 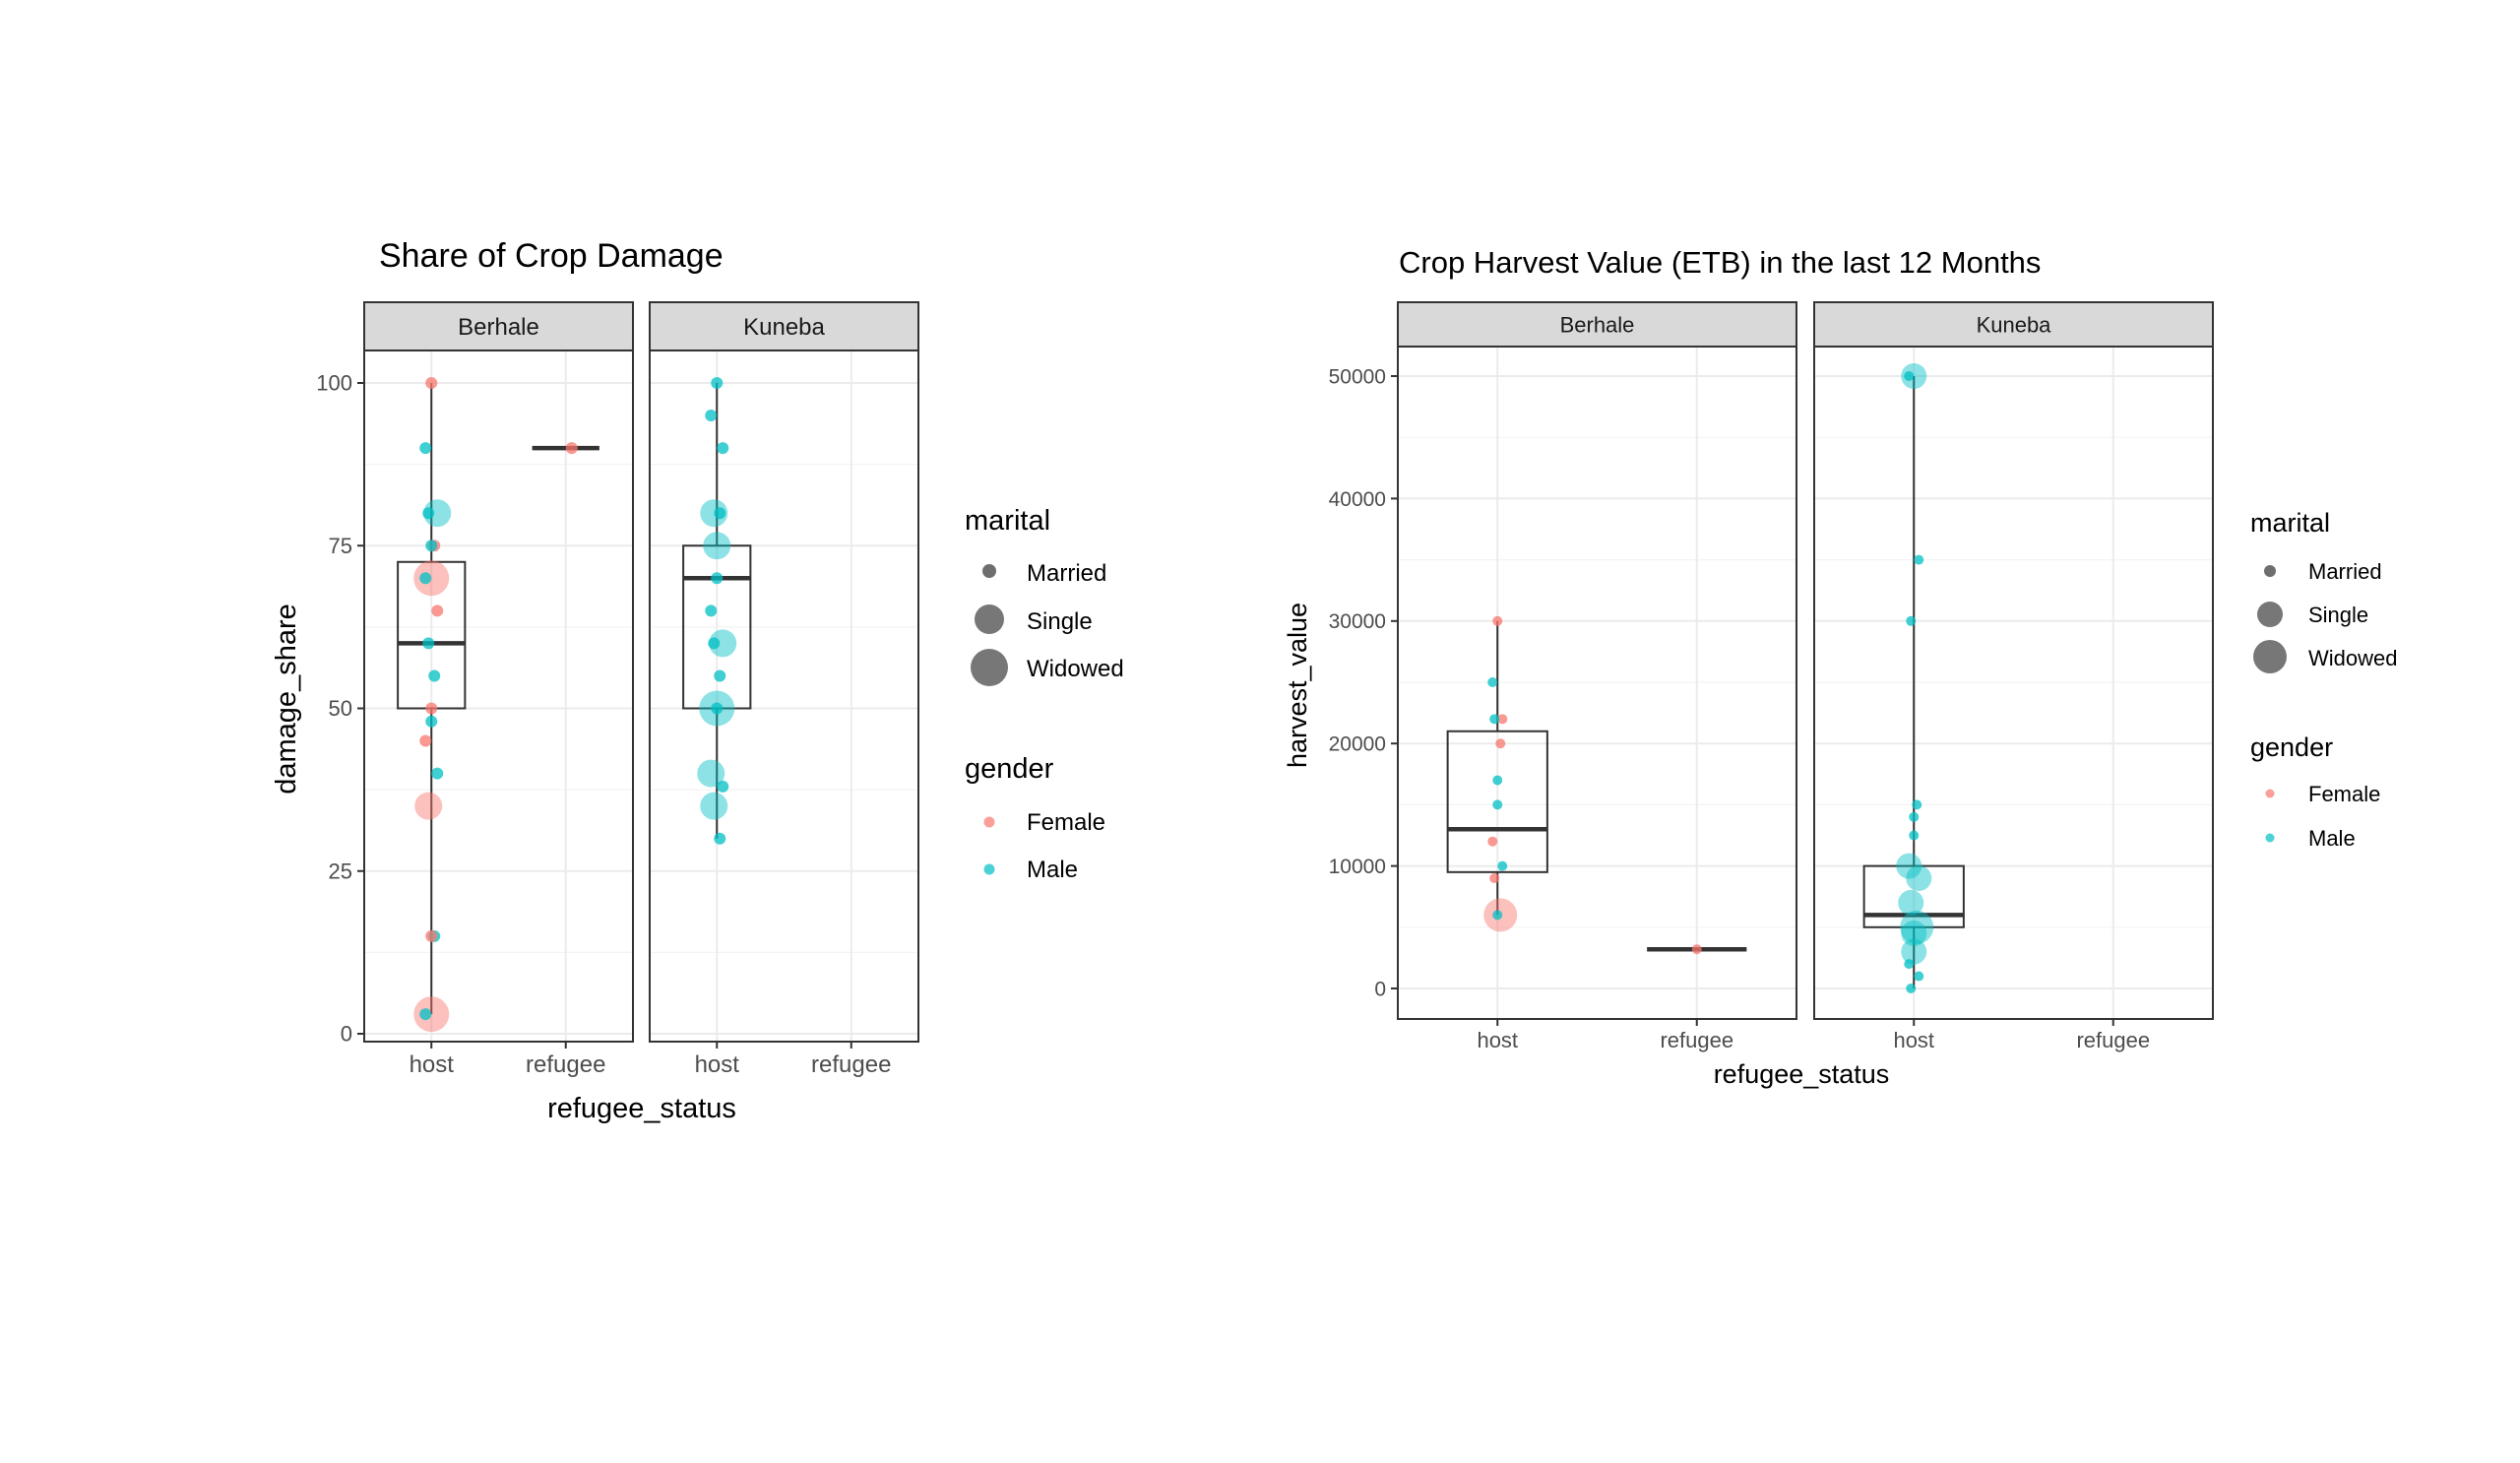 What do you see at coordinates (2323, 589) in the screenshot?
I see `legend-marital: marital Married Single Widowed` at bounding box center [2323, 589].